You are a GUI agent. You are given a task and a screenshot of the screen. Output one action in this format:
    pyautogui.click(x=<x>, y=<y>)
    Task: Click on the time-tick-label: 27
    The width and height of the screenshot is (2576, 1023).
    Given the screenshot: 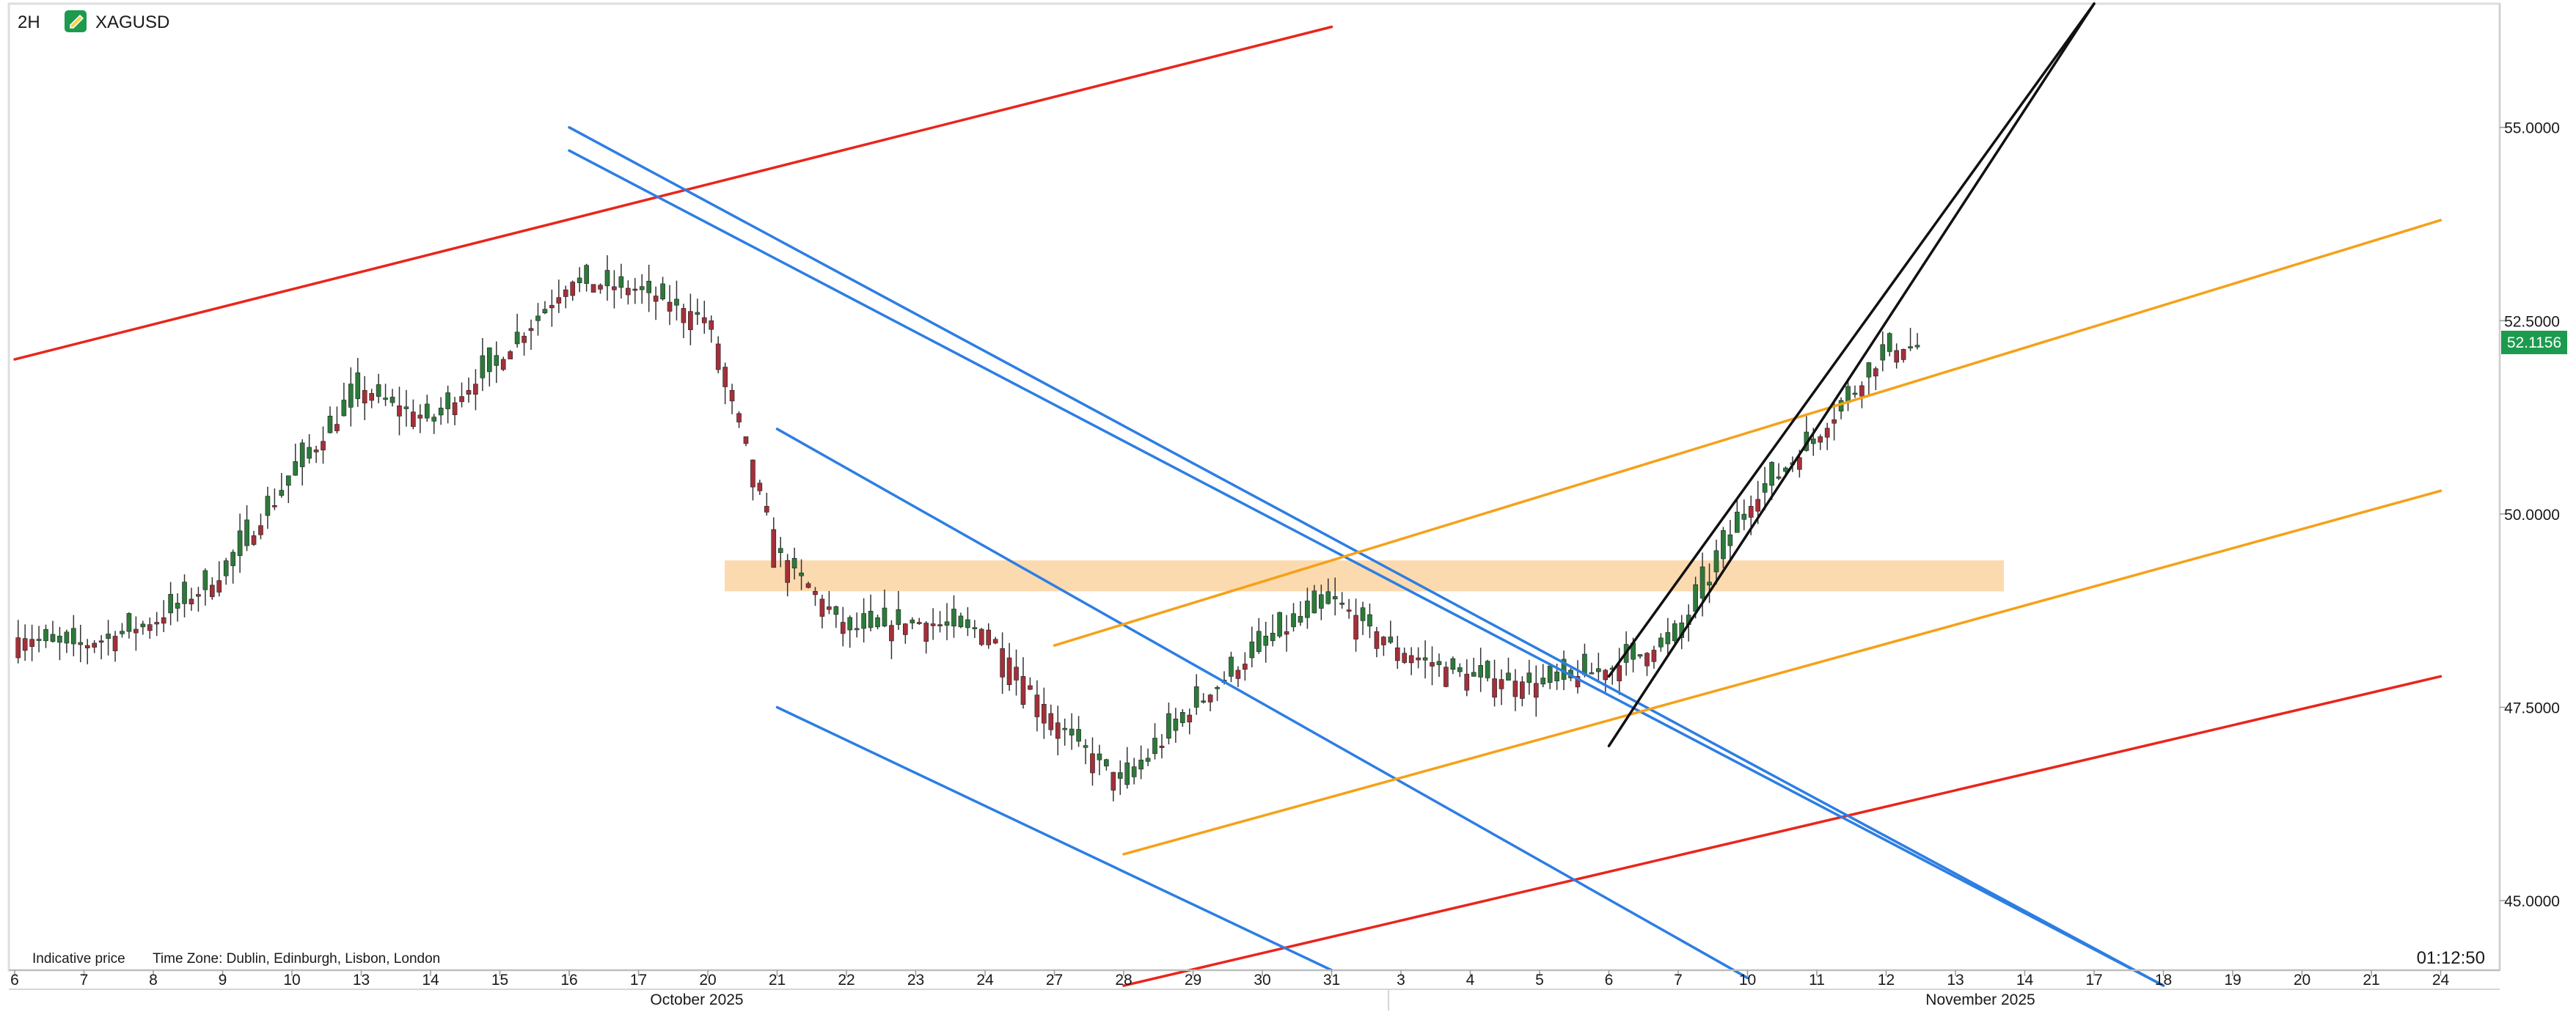 What is the action you would take?
    pyautogui.click(x=1054, y=980)
    